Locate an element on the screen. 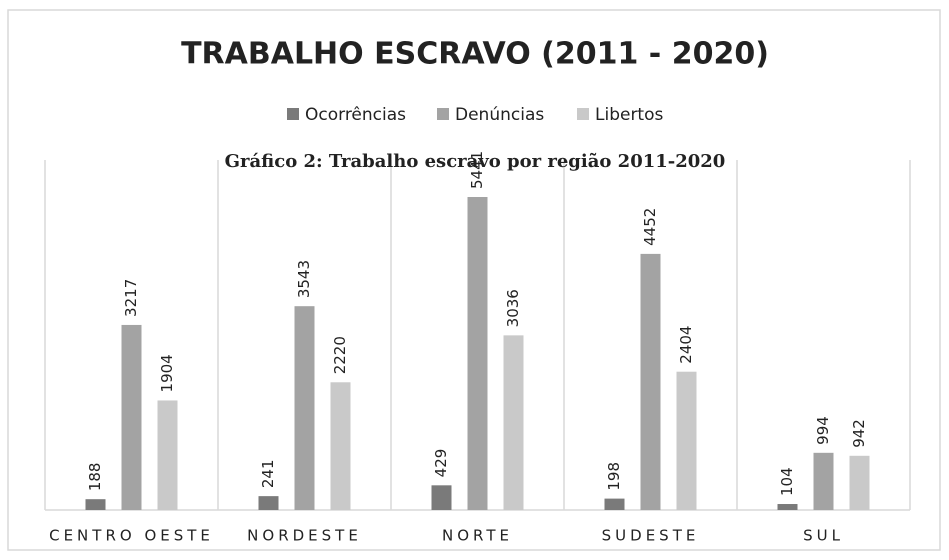 The image size is (949, 560). x-tick-label: CENTRO OESTE is located at coordinates (131, 536).